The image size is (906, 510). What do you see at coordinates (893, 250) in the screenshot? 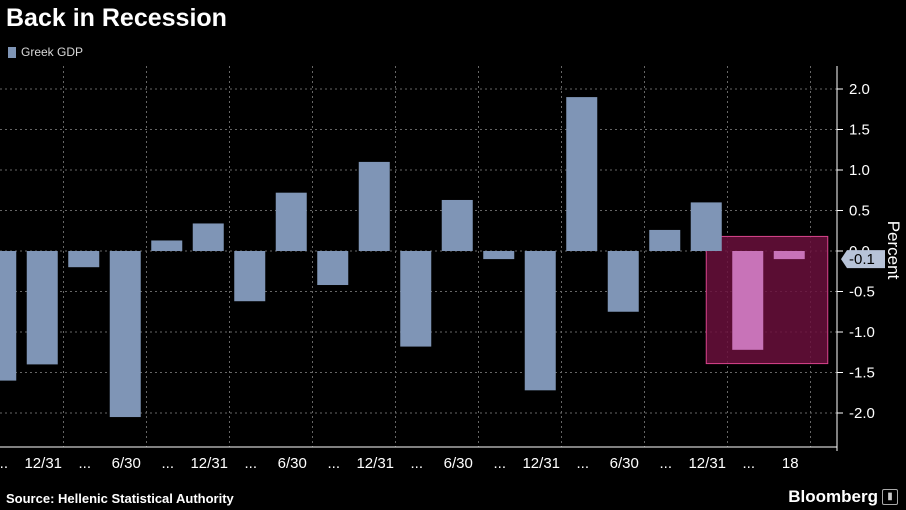
I see `y-axis-label: Percent` at bounding box center [893, 250].